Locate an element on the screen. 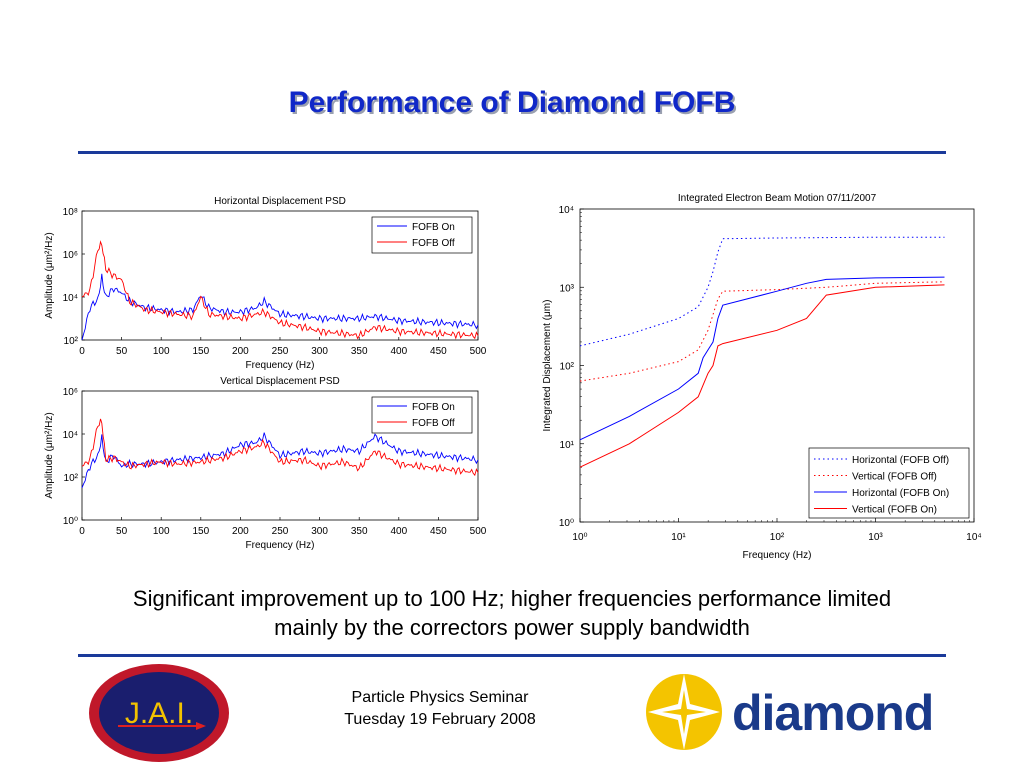 This screenshot has height=768, width=1024. y-tick-label: 10¹ is located at coordinates (567, 445).